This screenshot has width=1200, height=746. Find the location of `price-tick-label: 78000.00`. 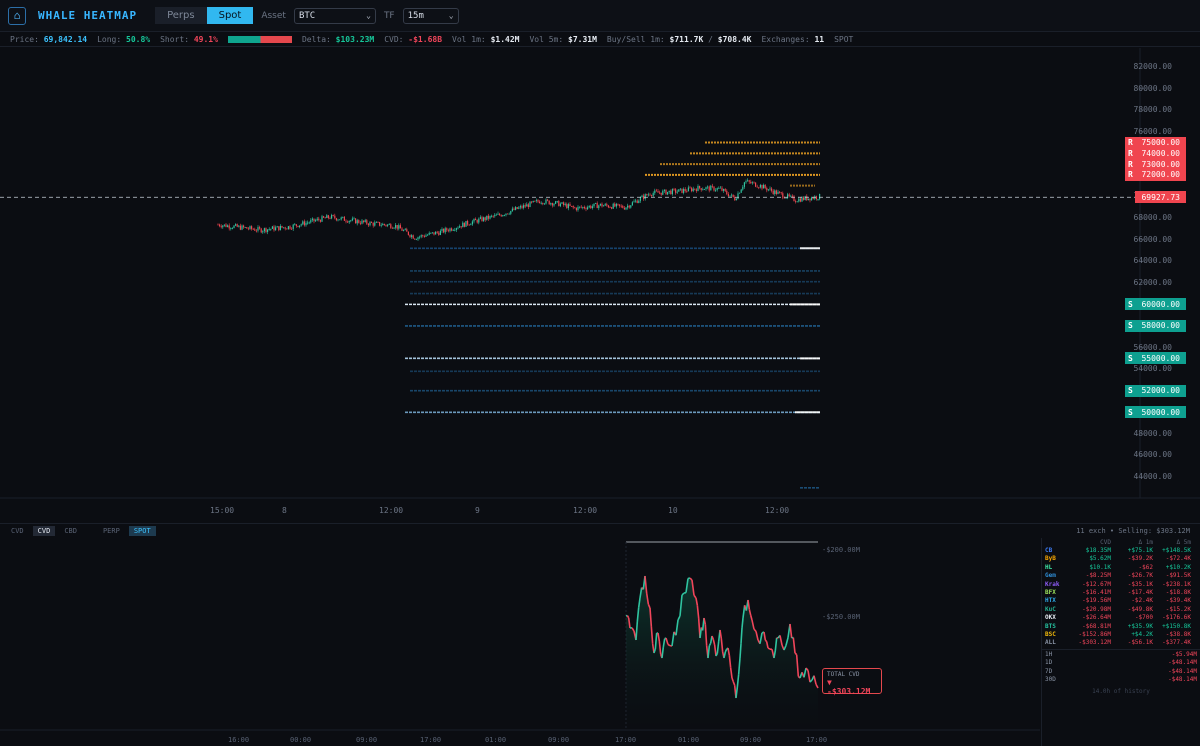

price-tick-label: 78000.00 is located at coordinates (1152, 110).